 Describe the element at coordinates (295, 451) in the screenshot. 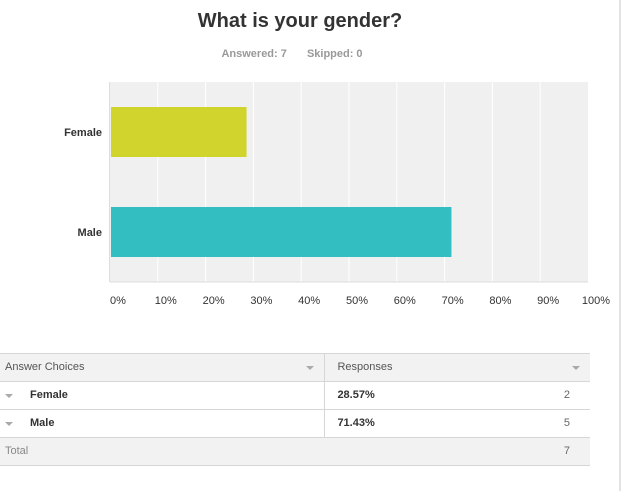

I see `table-total-row: Total 7` at that location.